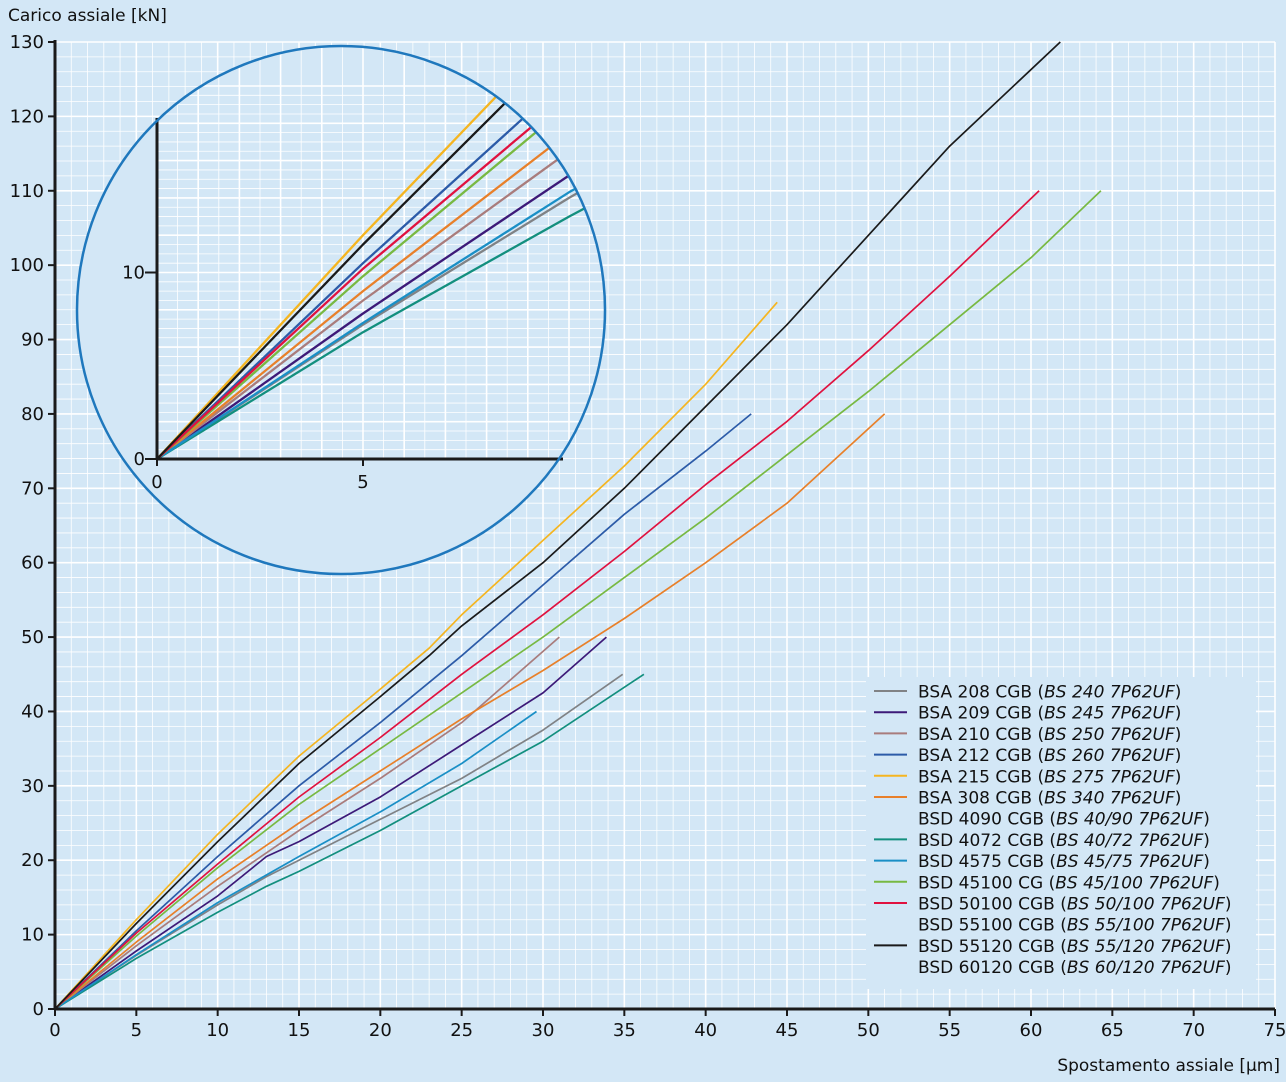 The height and width of the screenshot is (1082, 1286). I want to click on legend-entry: BSA 212 CGB (BS 260 7P62UF), so click(1049, 756).